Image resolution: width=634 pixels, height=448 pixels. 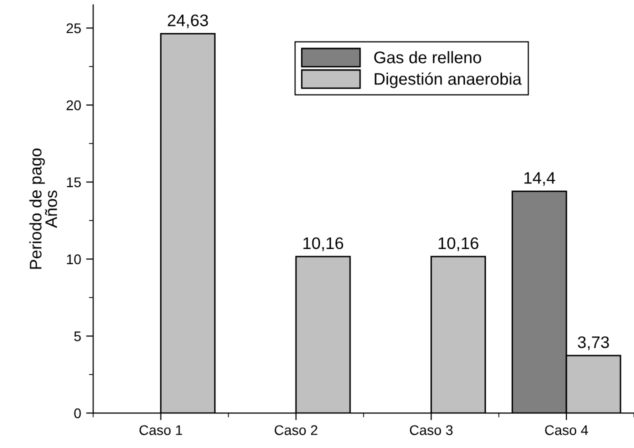 I want to click on x-tick-label: Caso 2, so click(x=296, y=430).